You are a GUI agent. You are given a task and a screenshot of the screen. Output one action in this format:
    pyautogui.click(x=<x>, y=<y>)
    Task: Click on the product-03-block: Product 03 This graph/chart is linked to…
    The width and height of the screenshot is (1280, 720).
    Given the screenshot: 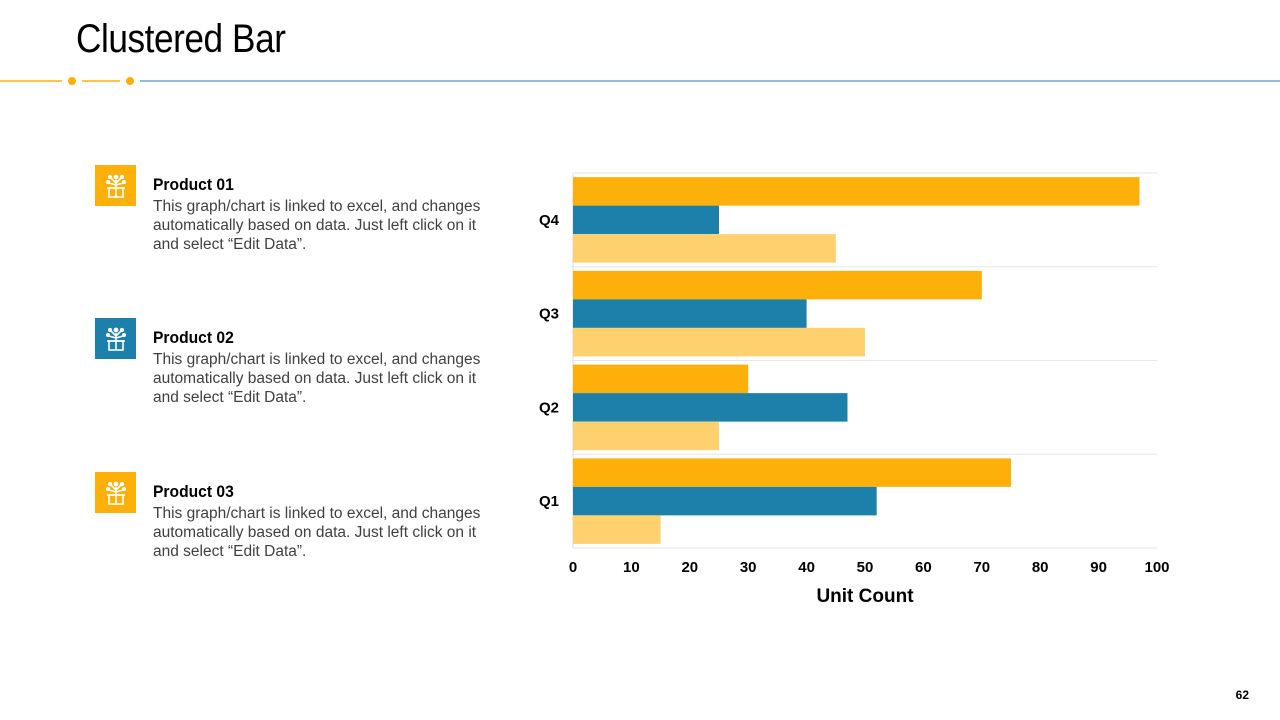 What is the action you would take?
    pyautogui.click(x=305, y=522)
    